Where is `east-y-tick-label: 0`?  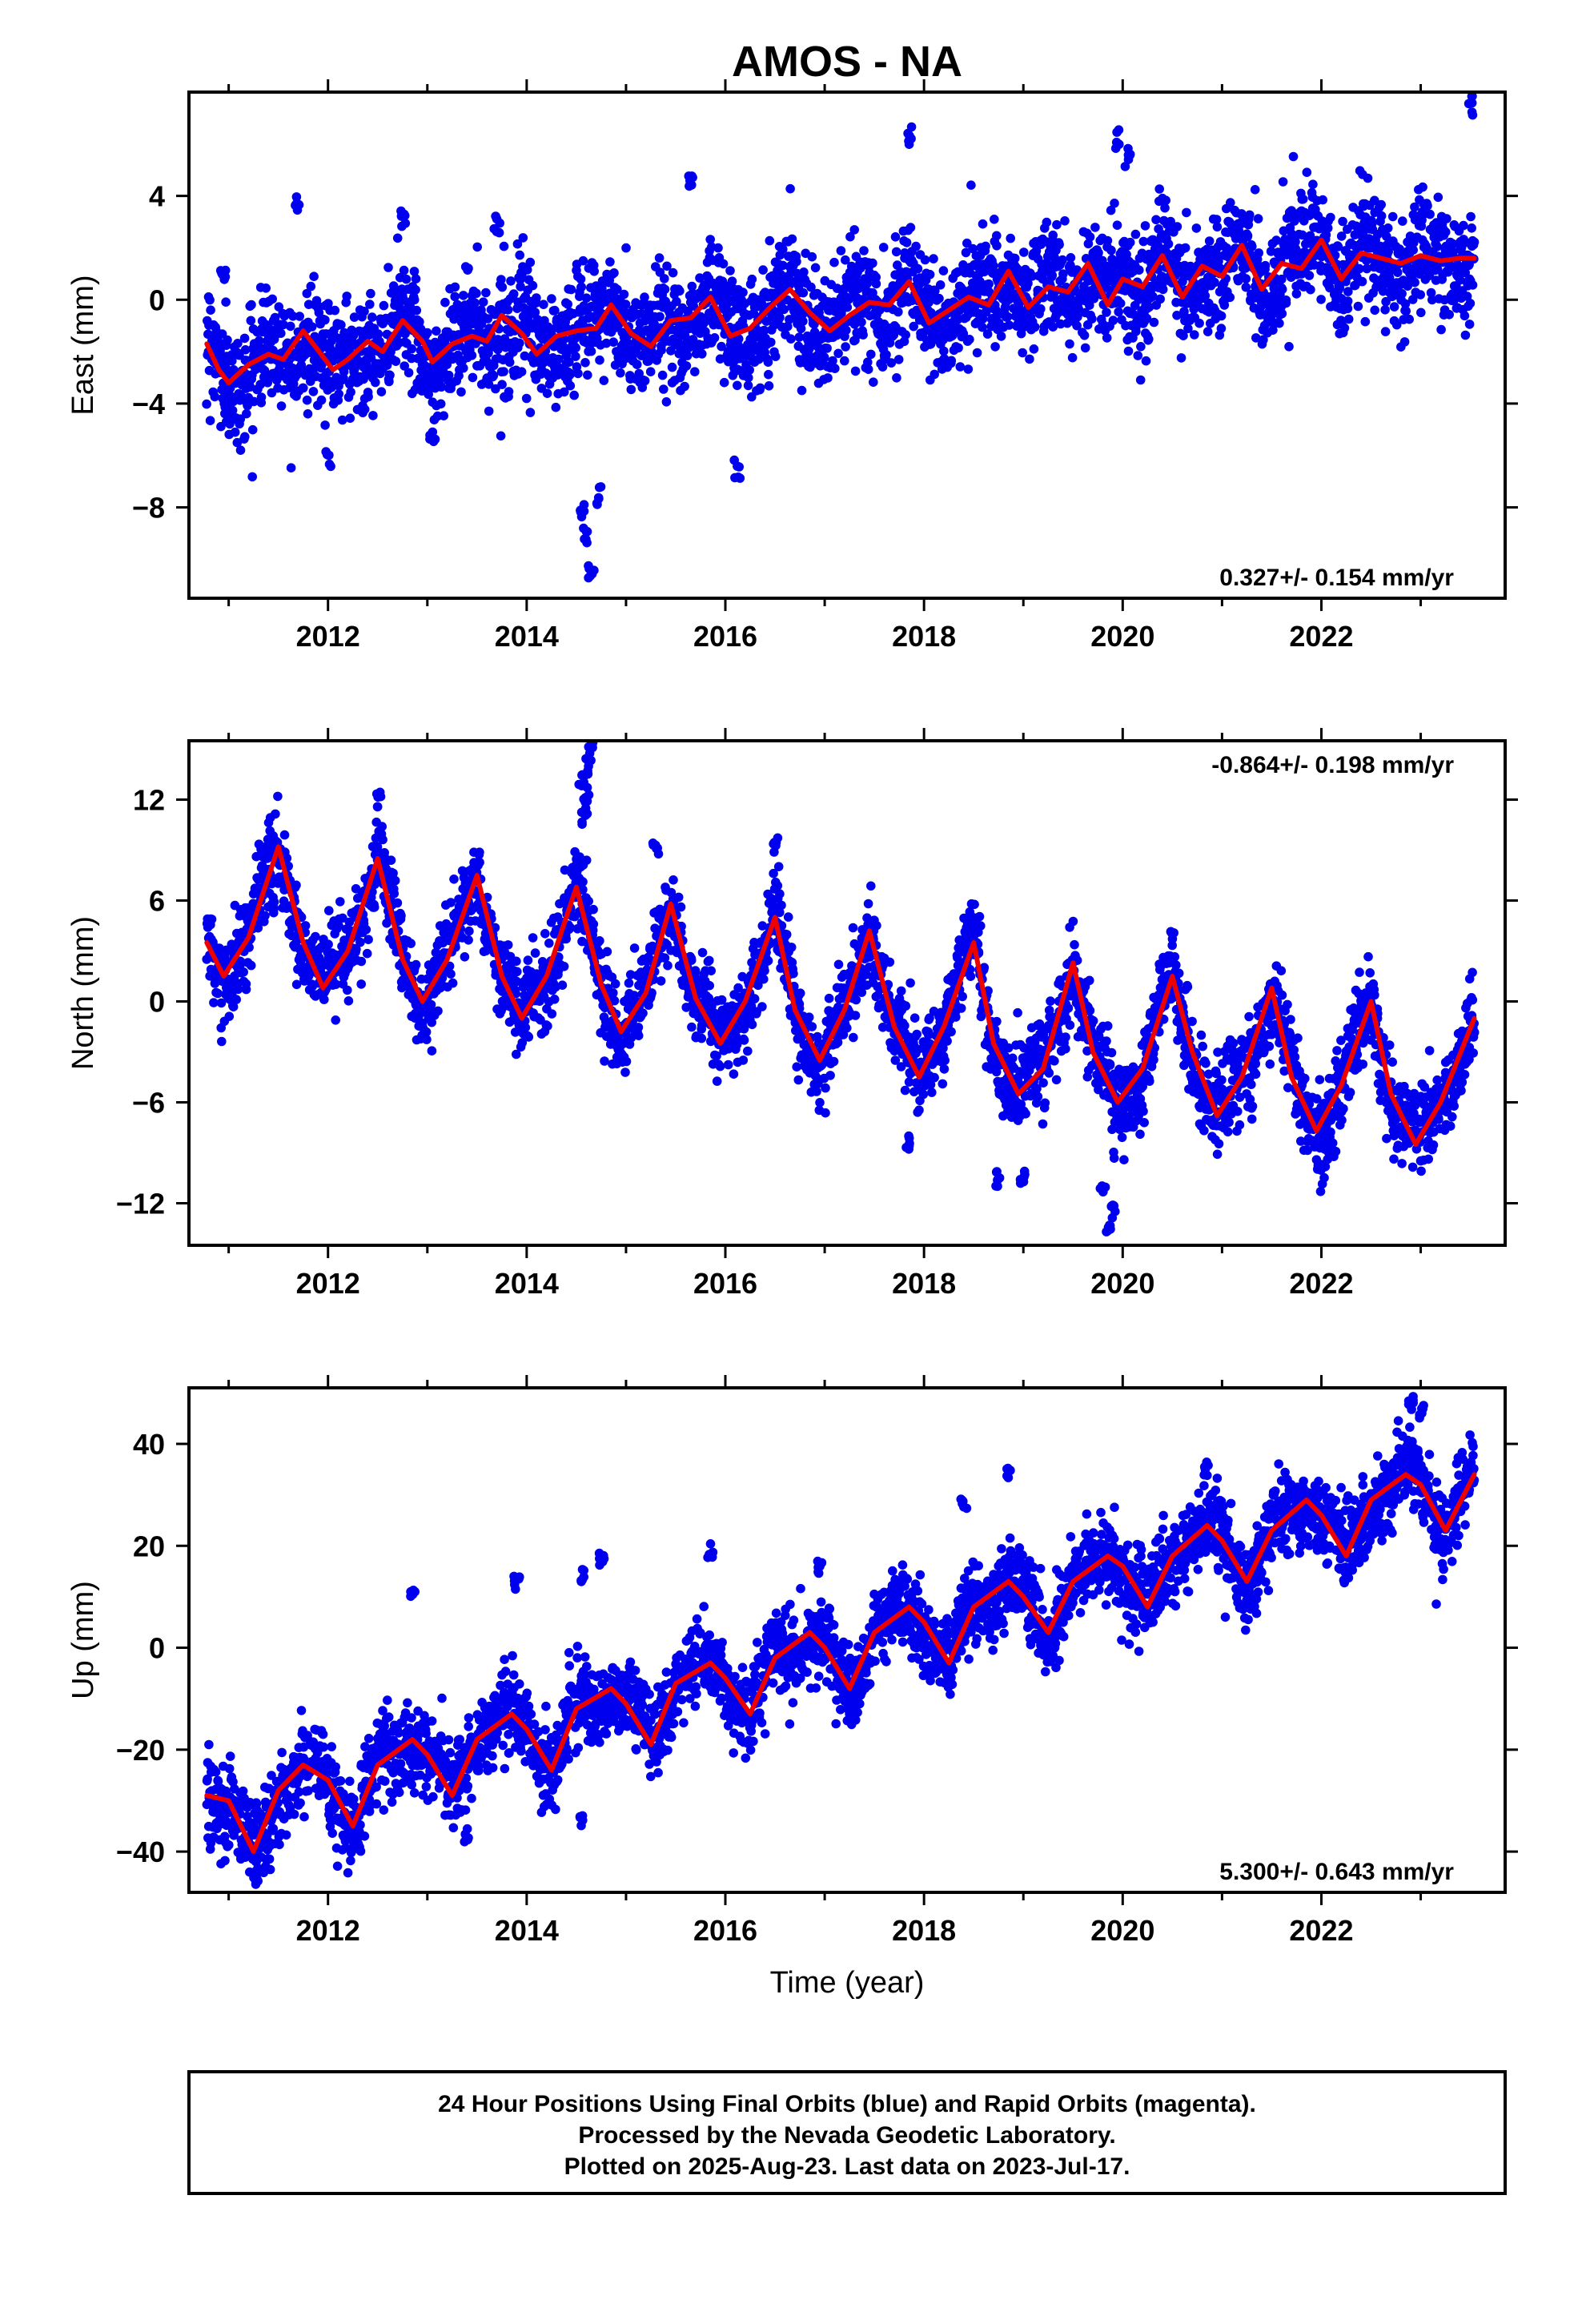
east-y-tick-label: 0 is located at coordinates (157, 299).